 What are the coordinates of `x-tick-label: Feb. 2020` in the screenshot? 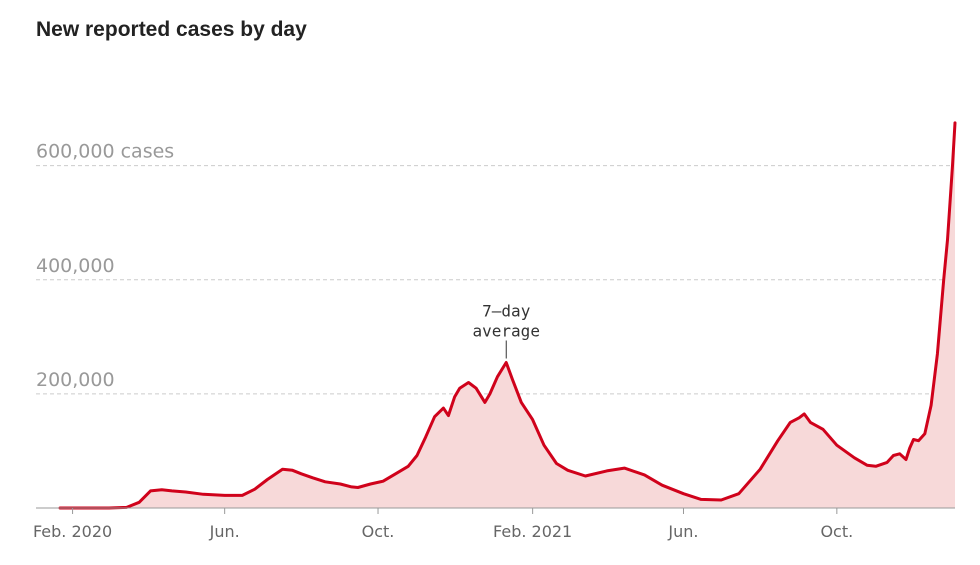 It's located at (72, 531).